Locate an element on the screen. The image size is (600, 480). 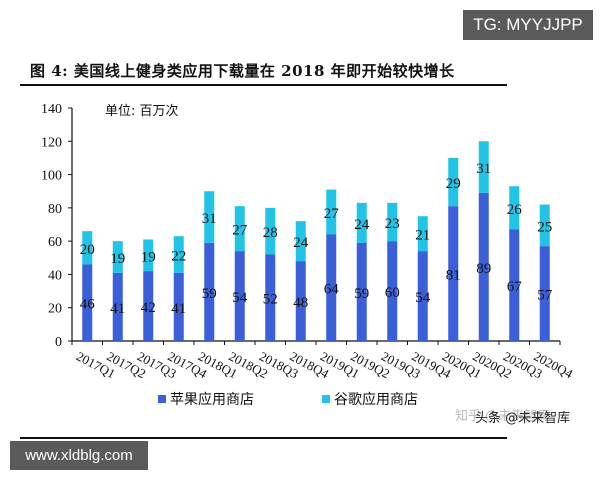
data-label: 23 is located at coordinates (392, 224).